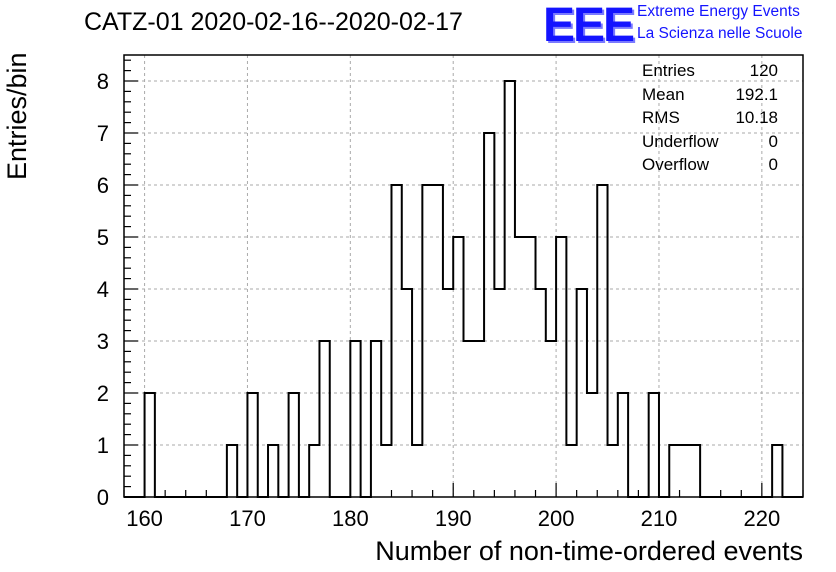  What do you see at coordinates (680, 141) in the screenshot?
I see `stats-label: Underflow` at bounding box center [680, 141].